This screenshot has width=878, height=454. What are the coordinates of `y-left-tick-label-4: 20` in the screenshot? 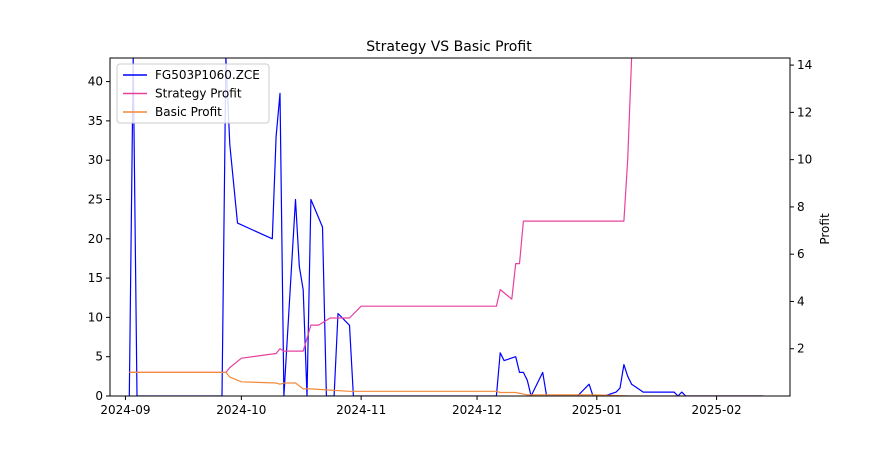 It's located at (95, 239).